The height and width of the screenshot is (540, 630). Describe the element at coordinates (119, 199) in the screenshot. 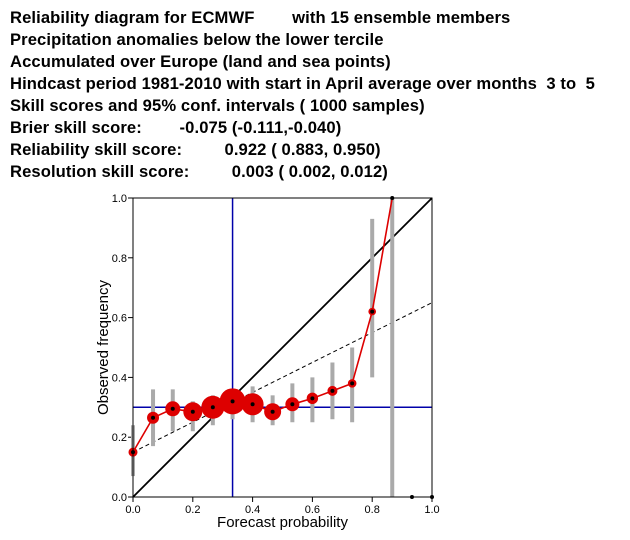

I see `y-tick-label: 1.0` at that location.